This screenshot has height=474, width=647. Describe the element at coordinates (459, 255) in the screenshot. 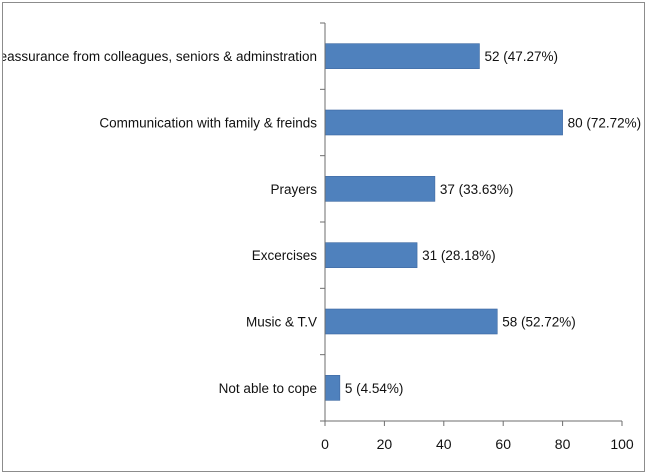

I see `data-label: 31 (28.18%)` at that location.